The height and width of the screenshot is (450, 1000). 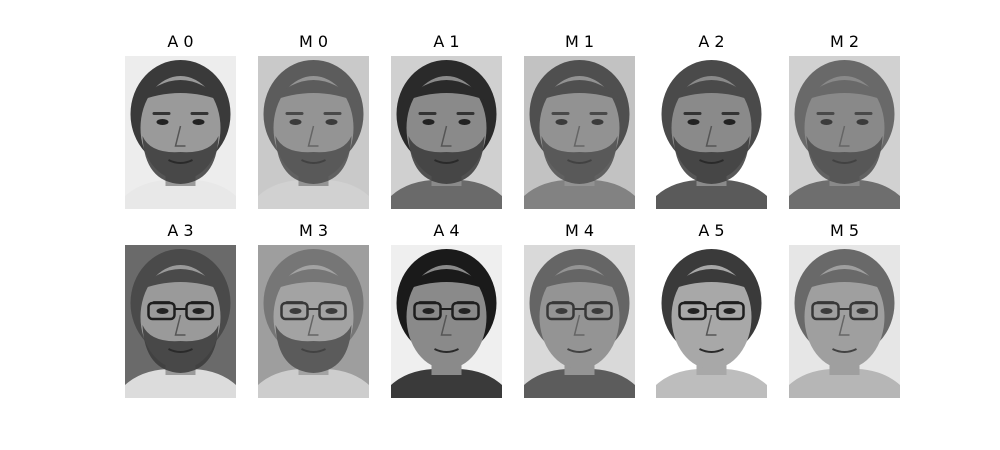 What do you see at coordinates (313, 230) in the screenshot?
I see `panel-title: M 3` at bounding box center [313, 230].